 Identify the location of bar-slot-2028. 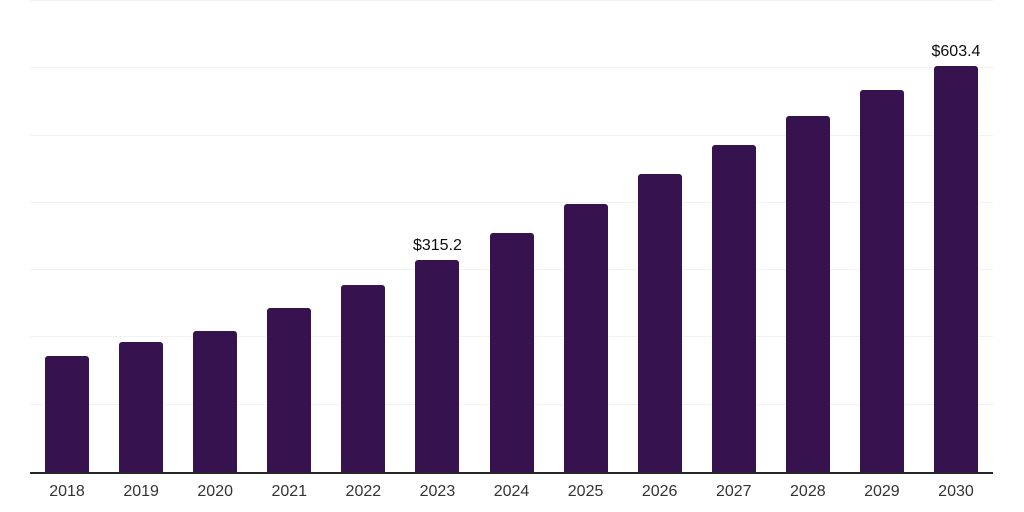
(808, 236).